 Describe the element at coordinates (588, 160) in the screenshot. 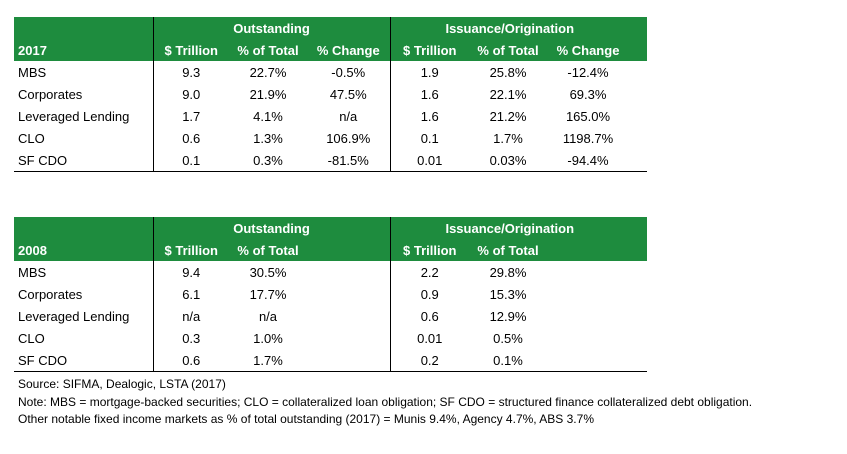

I see `table-cell: -94.4%` at that location.